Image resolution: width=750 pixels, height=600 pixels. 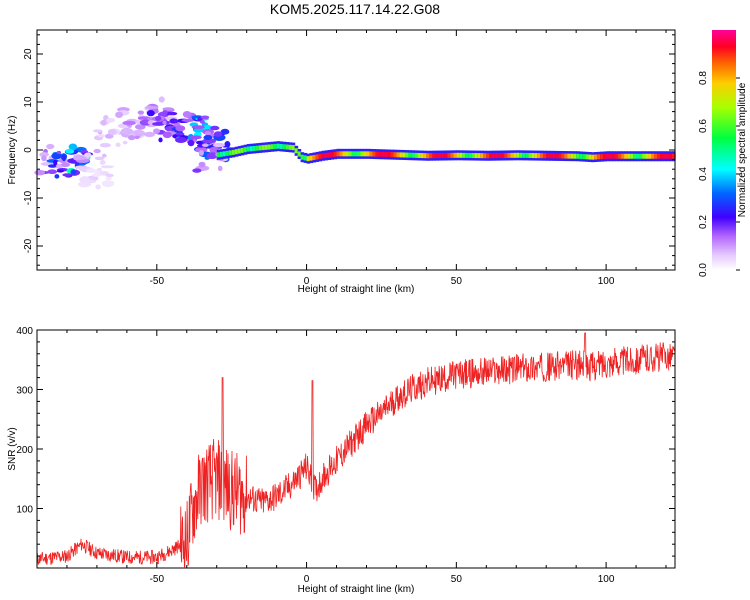 I want to click on colorbar-gradient, so click(x=724, y=150).